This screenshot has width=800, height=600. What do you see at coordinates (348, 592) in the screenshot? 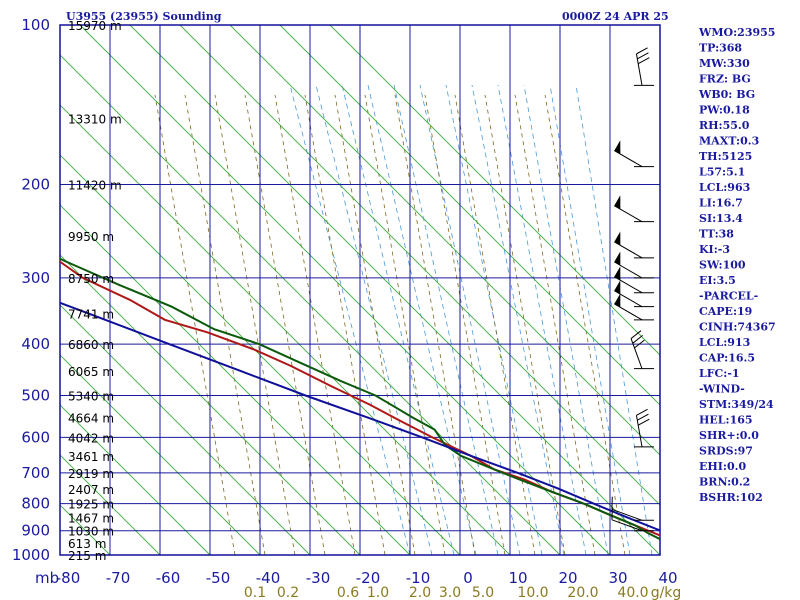
I see `mixing-ratio-label: 0.6` at bounding box center [348, 592].